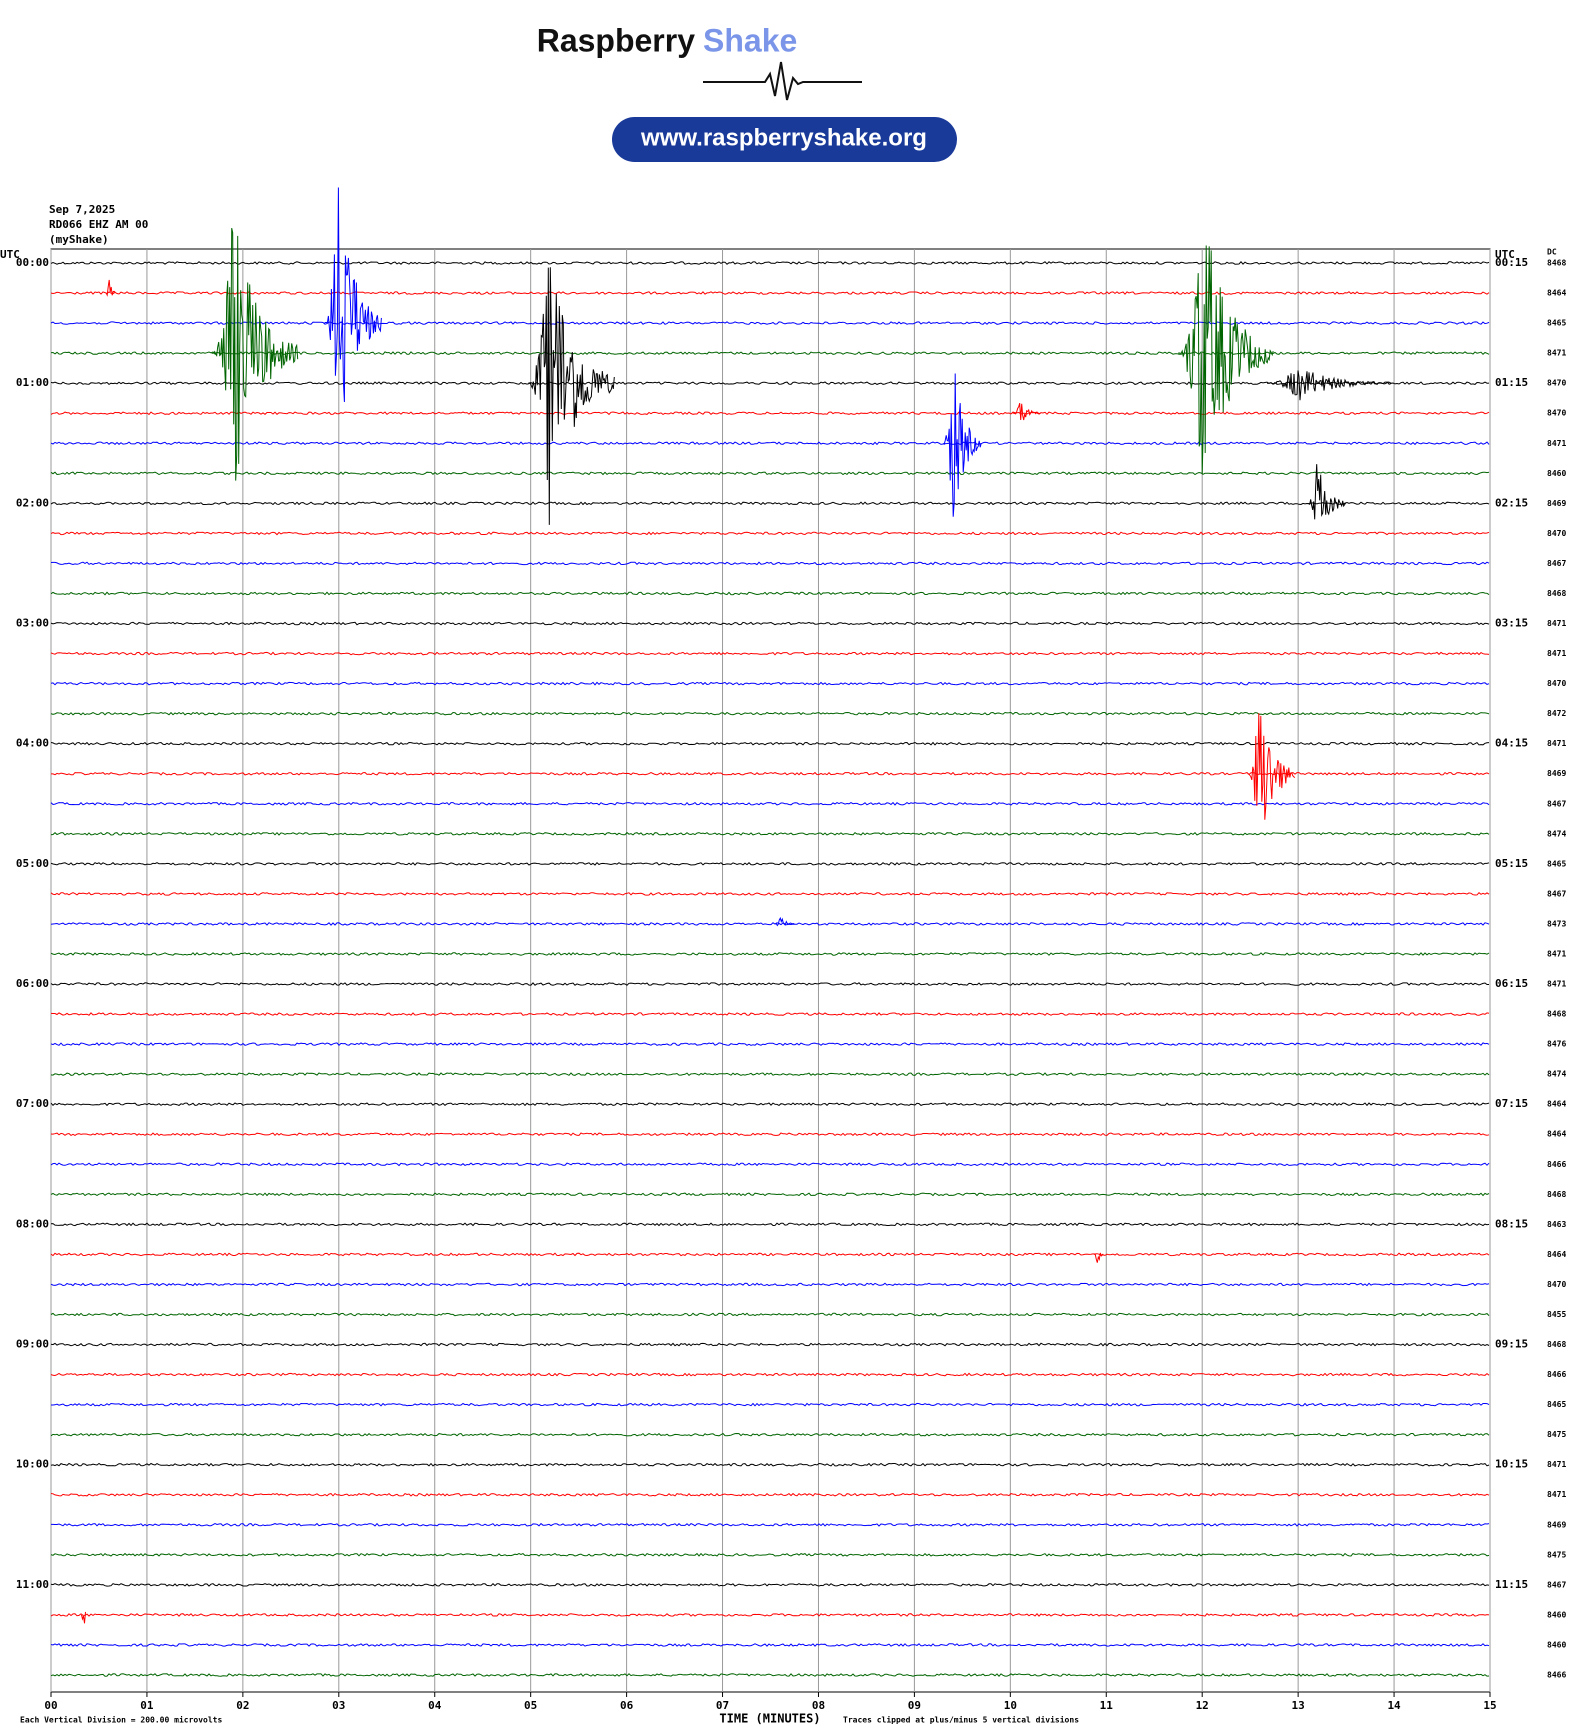 This screenshot has height=1732, width=1570. I want to click on x-tick-label: 10, so click(1010, 1705).